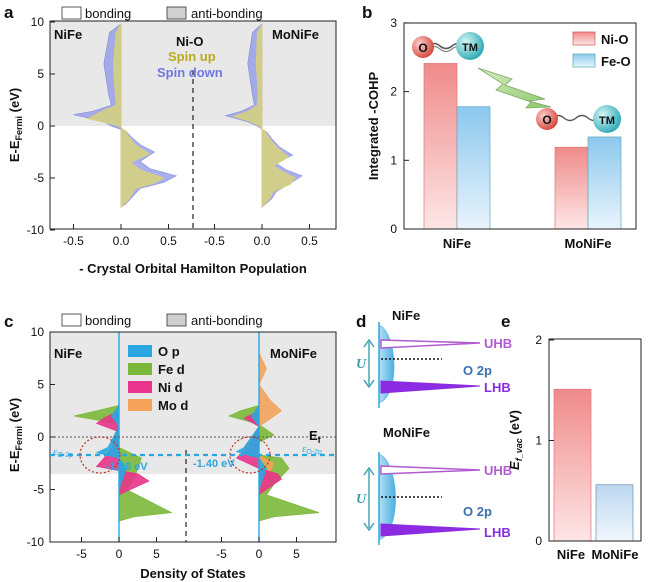  I want to click on label-spin-down: Spin down, so click(190, 72).